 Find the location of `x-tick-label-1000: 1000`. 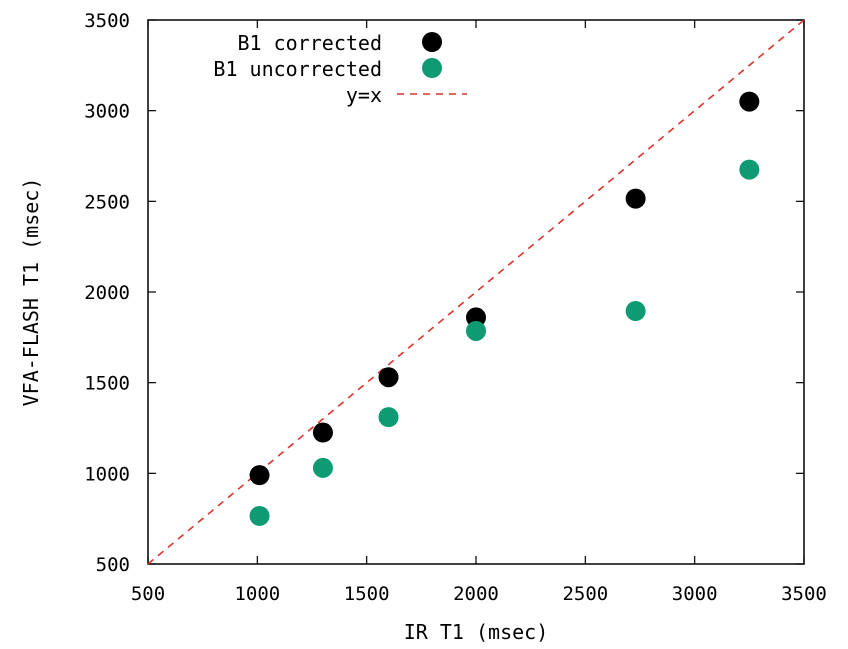

x-tick-label-1000: 1000 is located at coordinates (257, 594).